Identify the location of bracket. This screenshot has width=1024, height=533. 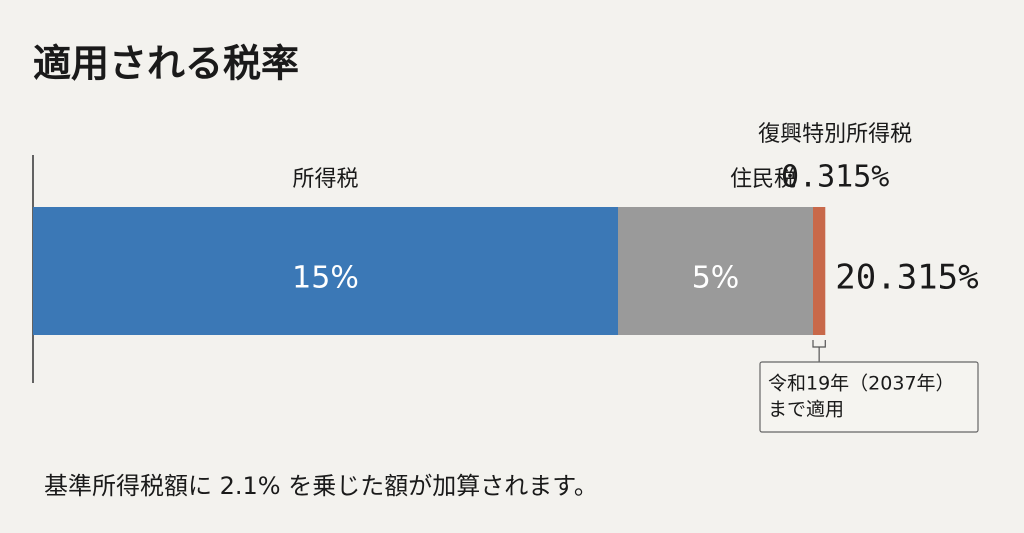
(819, 351).